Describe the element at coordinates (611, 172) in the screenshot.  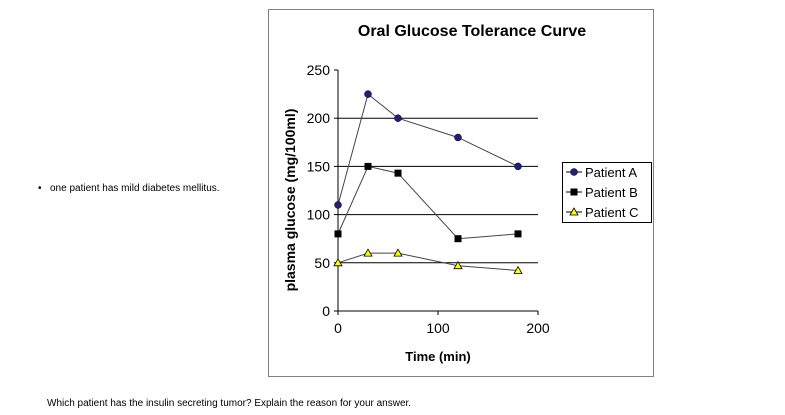
I see `legend-label: Patient A` at that location.